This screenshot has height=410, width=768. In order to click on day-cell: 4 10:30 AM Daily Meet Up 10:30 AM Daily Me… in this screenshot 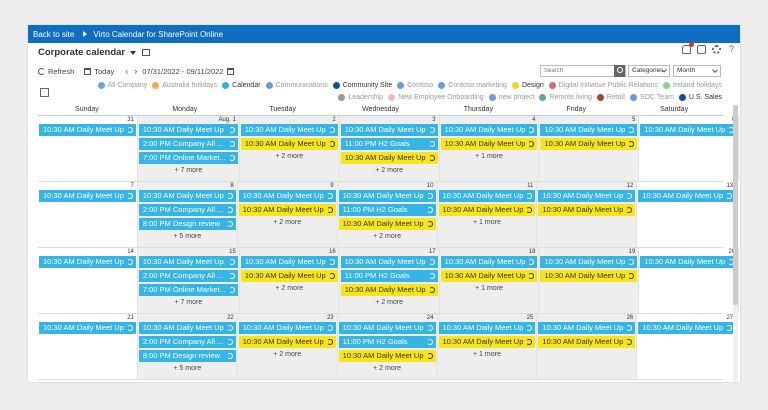, I will do `click(489, 148)`.